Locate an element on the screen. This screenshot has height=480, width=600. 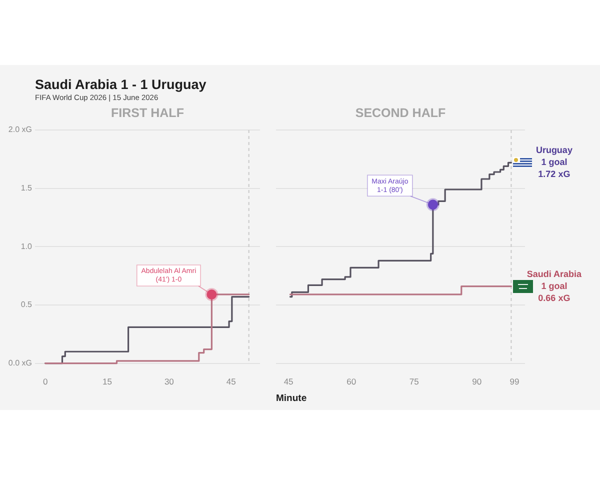
text: 1 goal 1.72 xG is located at coordinates (554, 168).